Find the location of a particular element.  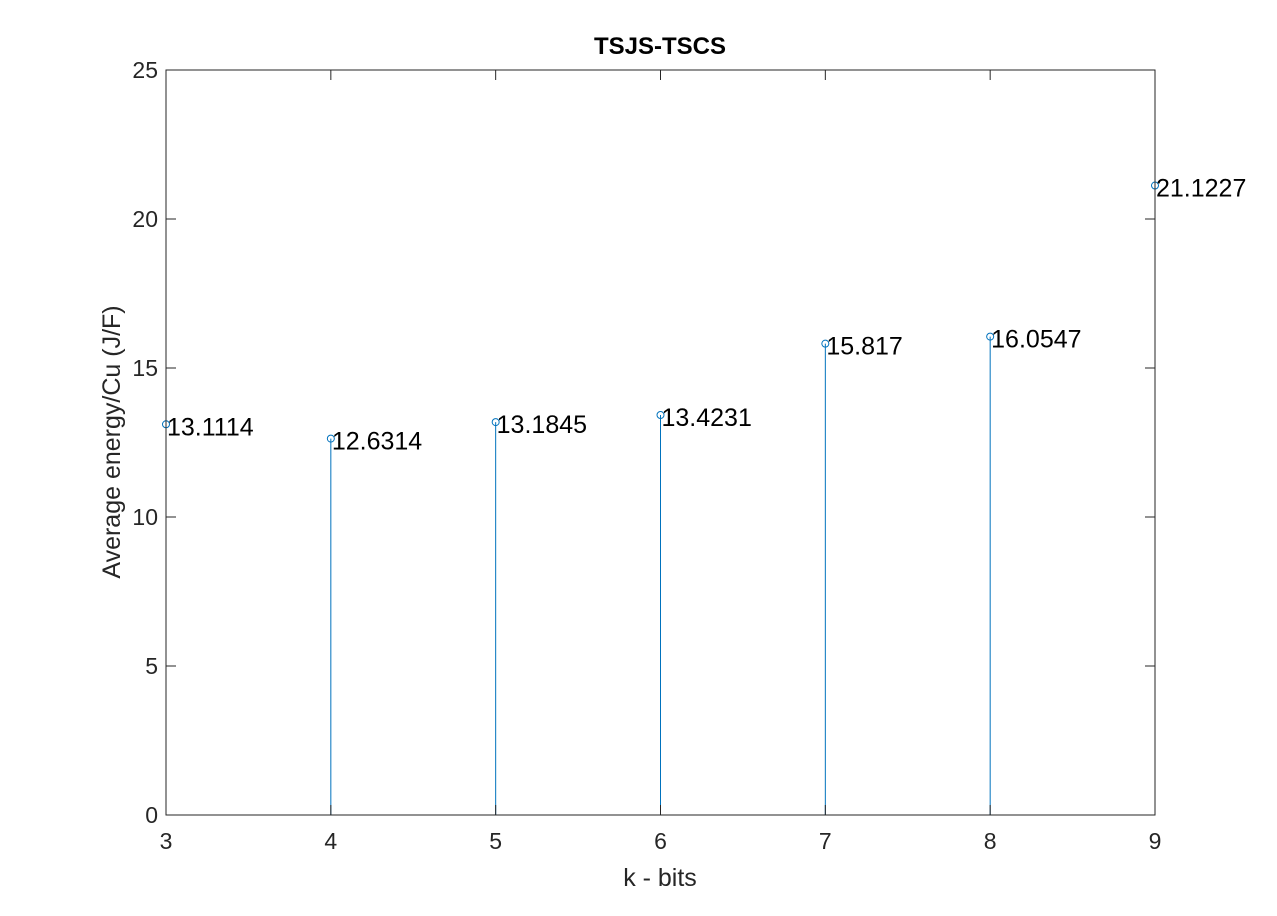

x-tick-label: 3 is located at coordinates (166, 841).